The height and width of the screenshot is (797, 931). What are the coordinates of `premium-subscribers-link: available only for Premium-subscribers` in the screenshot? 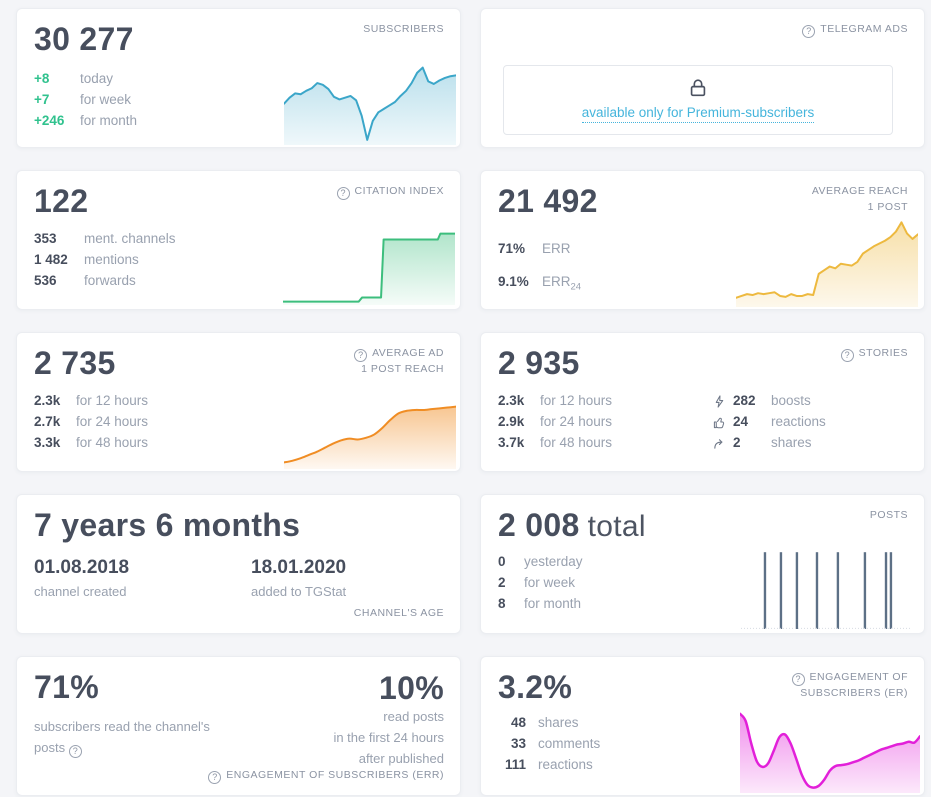 It's located at (698, 114).